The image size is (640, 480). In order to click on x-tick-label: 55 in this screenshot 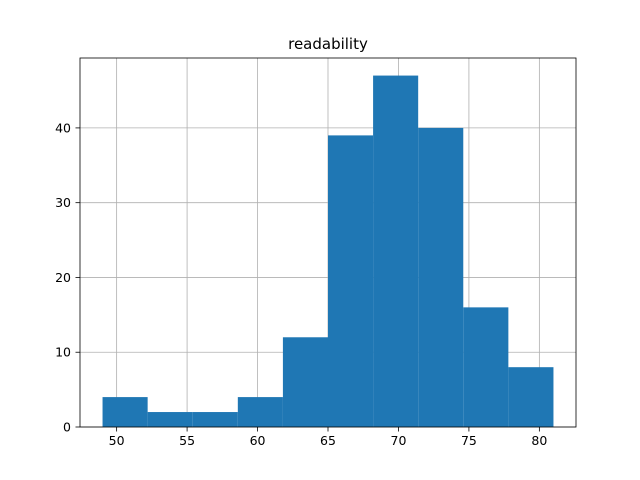, I will do `click(187, 440)`.